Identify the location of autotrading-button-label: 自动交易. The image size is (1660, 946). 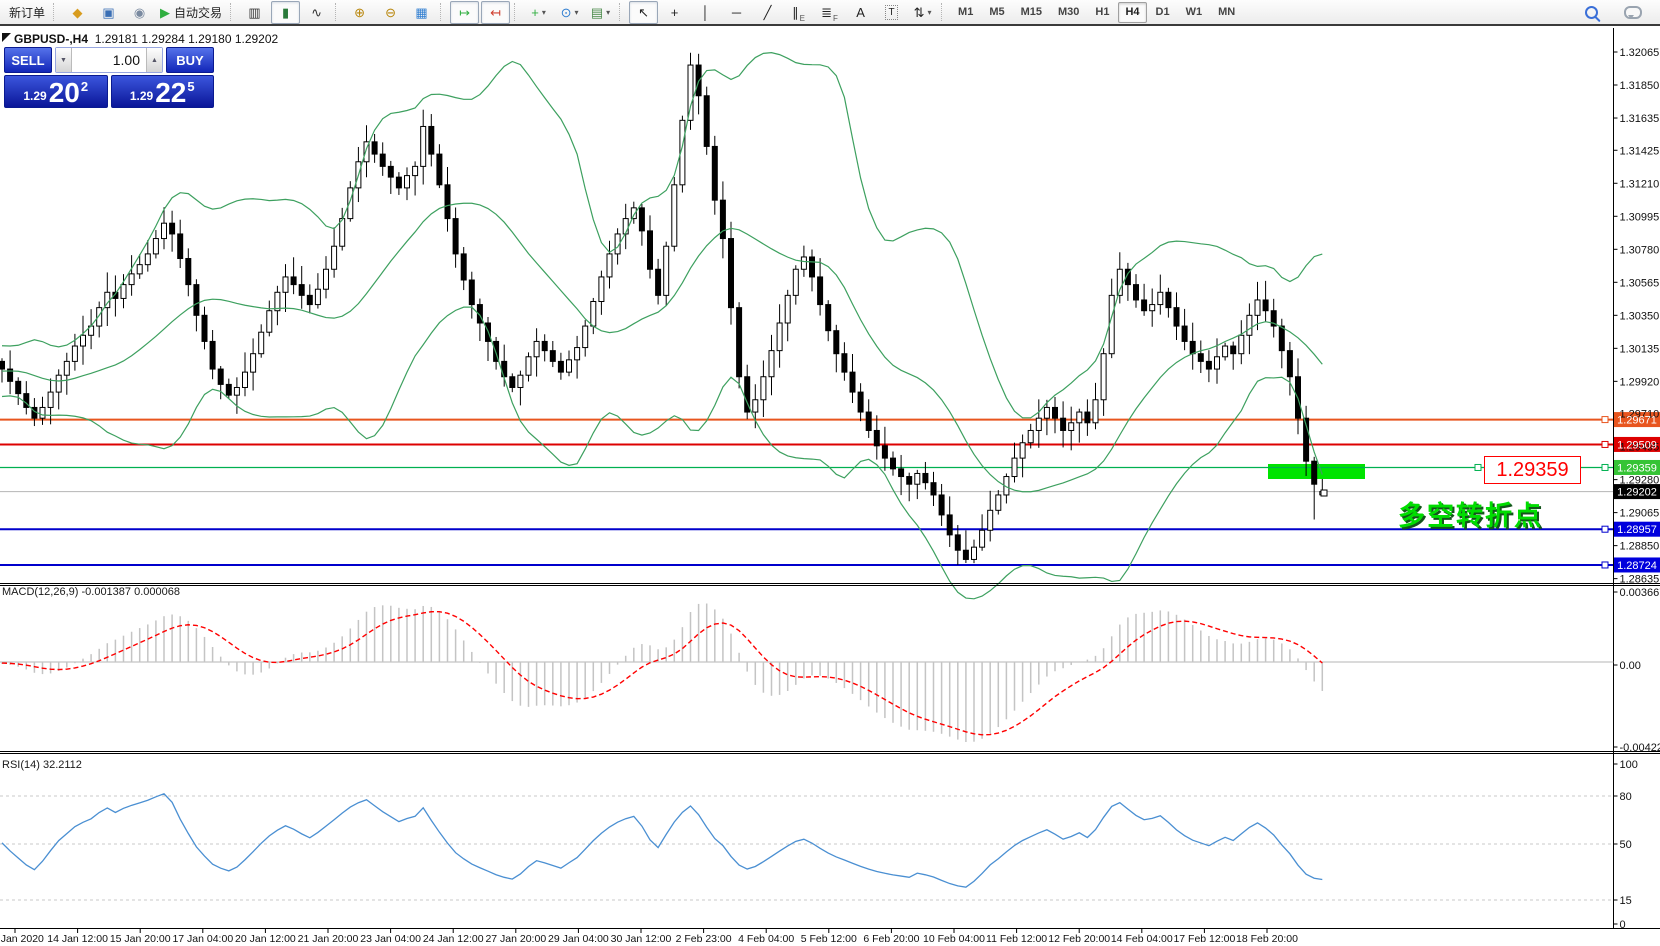
(198, 12).